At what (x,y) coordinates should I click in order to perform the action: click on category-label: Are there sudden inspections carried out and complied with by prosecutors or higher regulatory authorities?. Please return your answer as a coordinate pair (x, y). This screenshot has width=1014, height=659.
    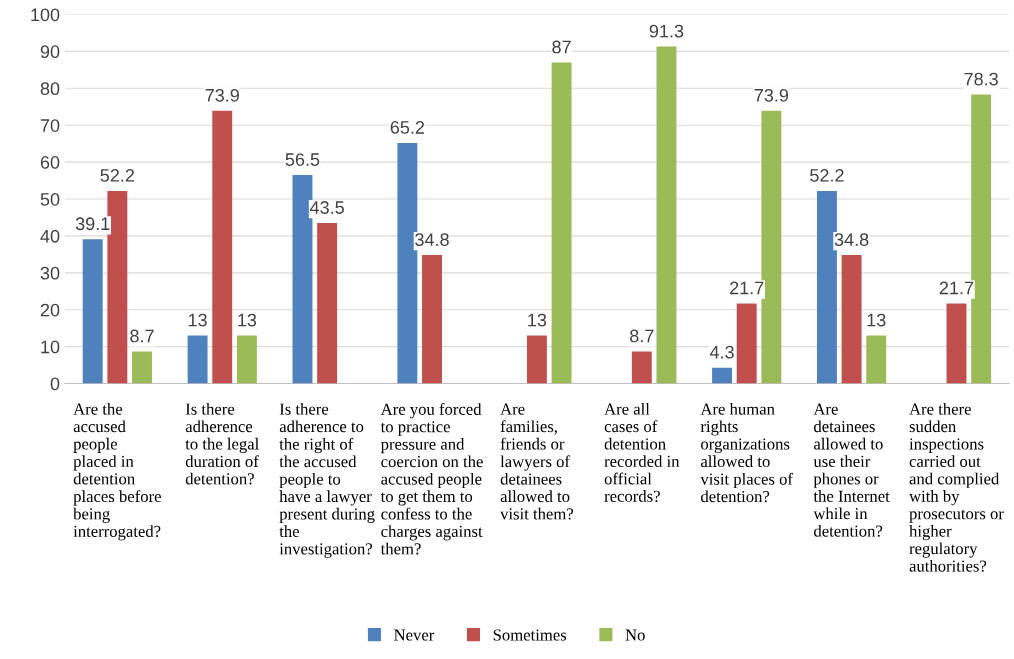
    Looking at the image, I should click on (956, 487).